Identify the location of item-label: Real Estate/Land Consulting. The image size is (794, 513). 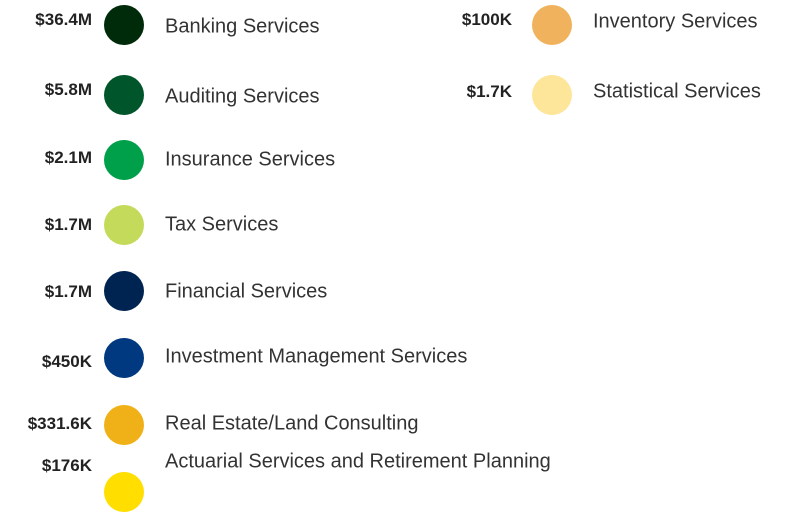
(292, 423).